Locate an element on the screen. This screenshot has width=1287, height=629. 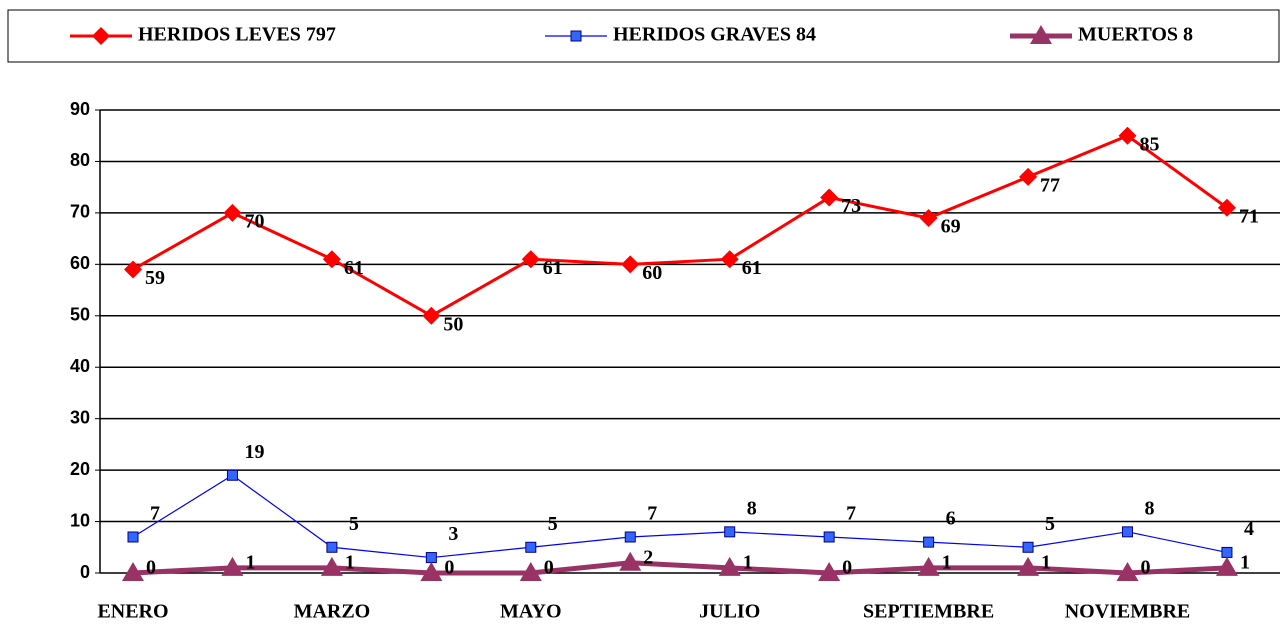
x-tick-label: JULIO is located at coordinates (729, 612).